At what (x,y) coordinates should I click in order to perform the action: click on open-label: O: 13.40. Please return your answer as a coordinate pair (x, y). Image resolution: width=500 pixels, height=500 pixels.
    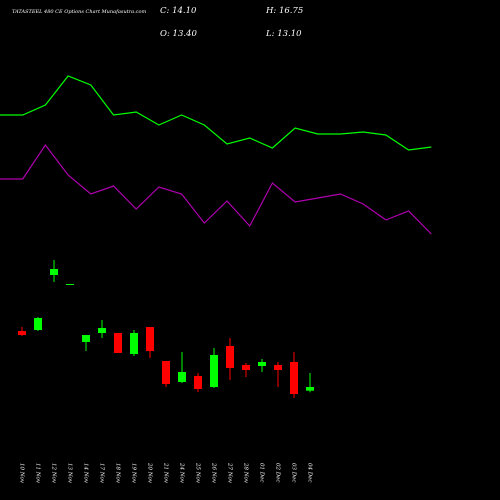
    Looking at the image, I should click on (178, 34).